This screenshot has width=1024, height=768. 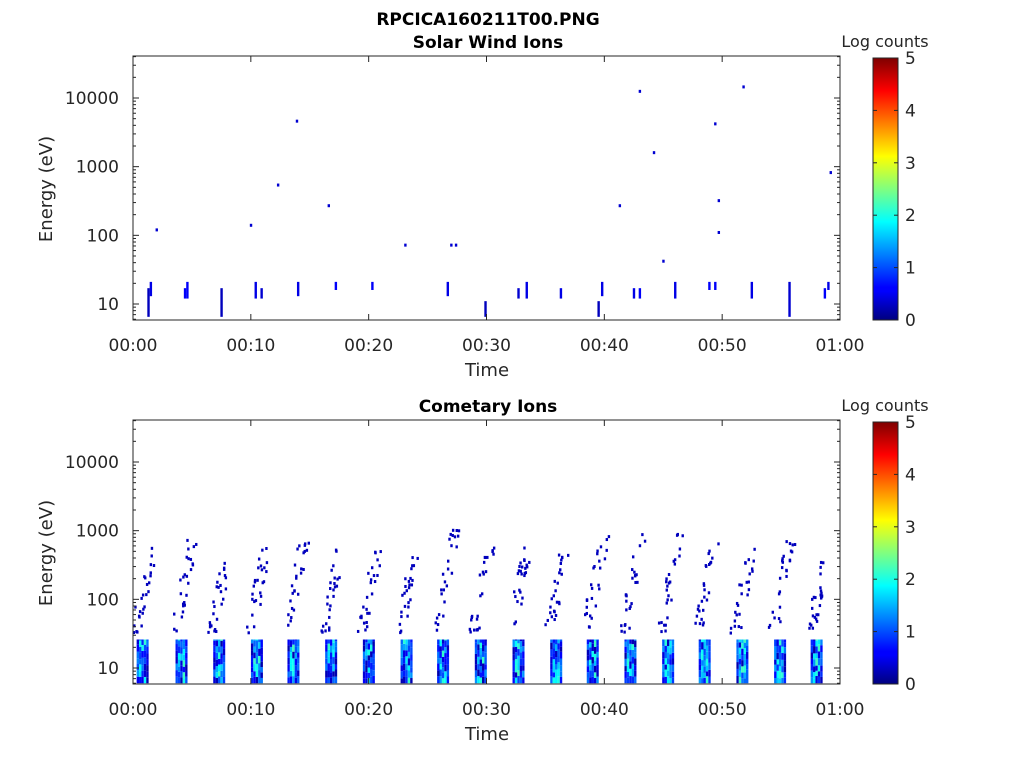 I want to click on data-cell, so click(x=789, y=299).